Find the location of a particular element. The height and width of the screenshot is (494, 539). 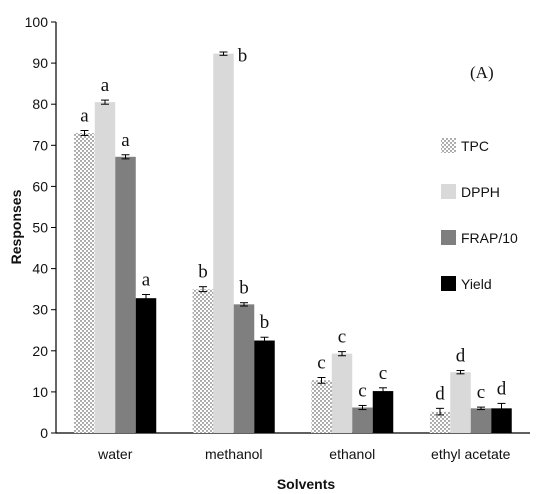

x-tick-label: ethyl acetate is located at coordinates (471, 454).